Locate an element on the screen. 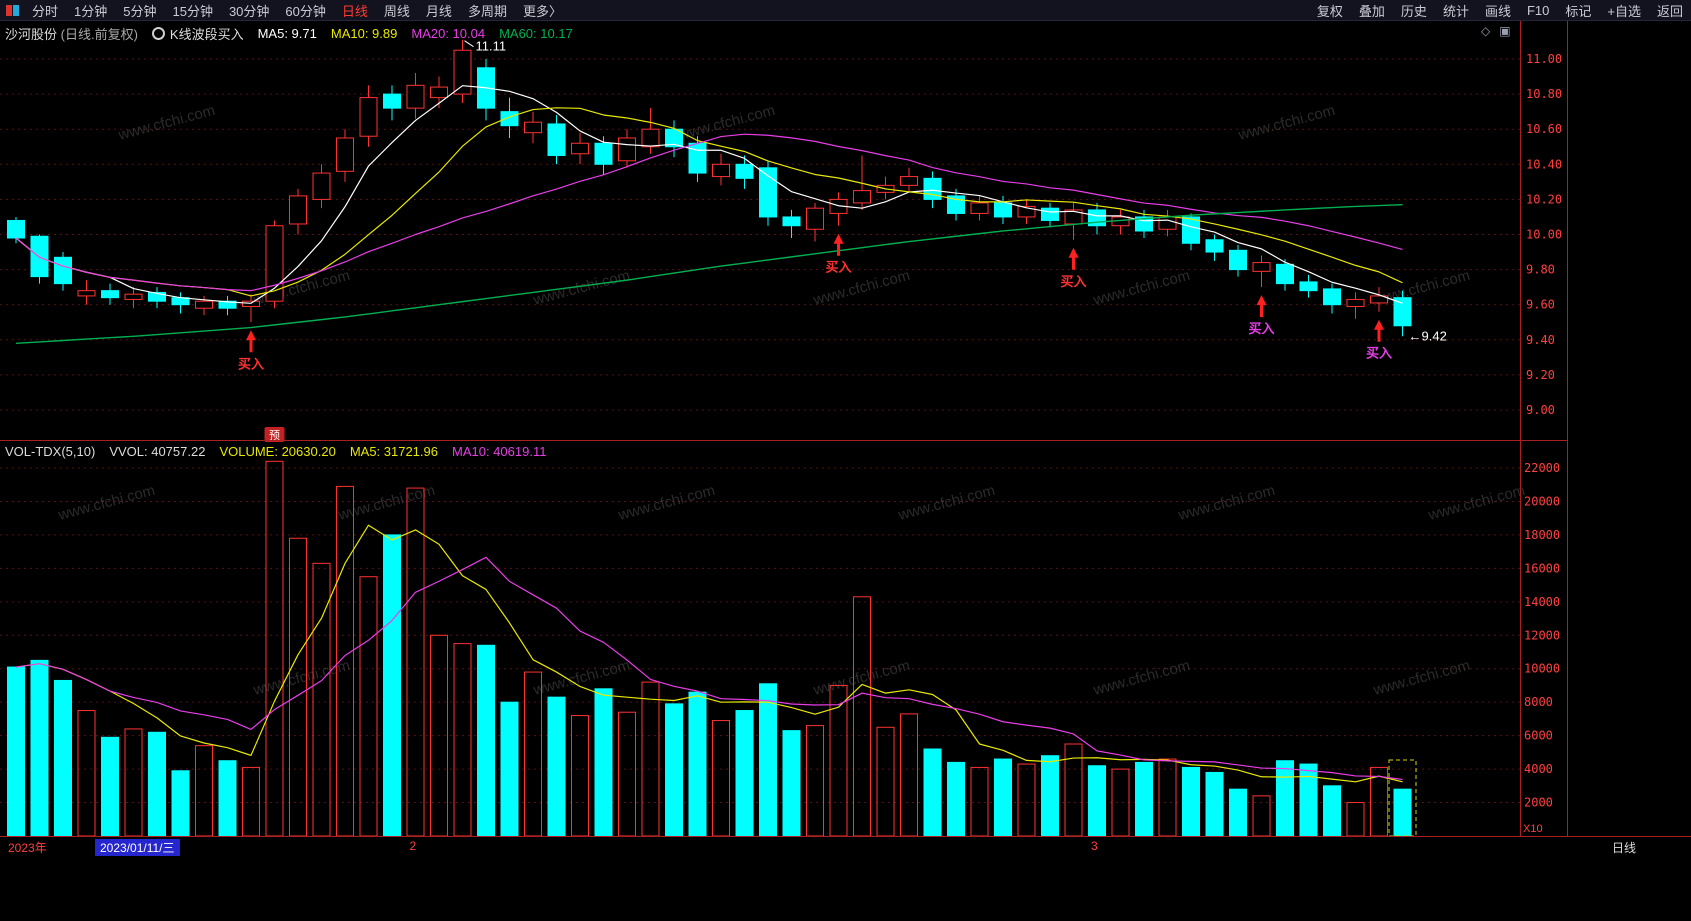 This screenshot has width=1691, height=921. volume-indicator-label: VVOL: 40757.22 is located at coordinates (157, 451).